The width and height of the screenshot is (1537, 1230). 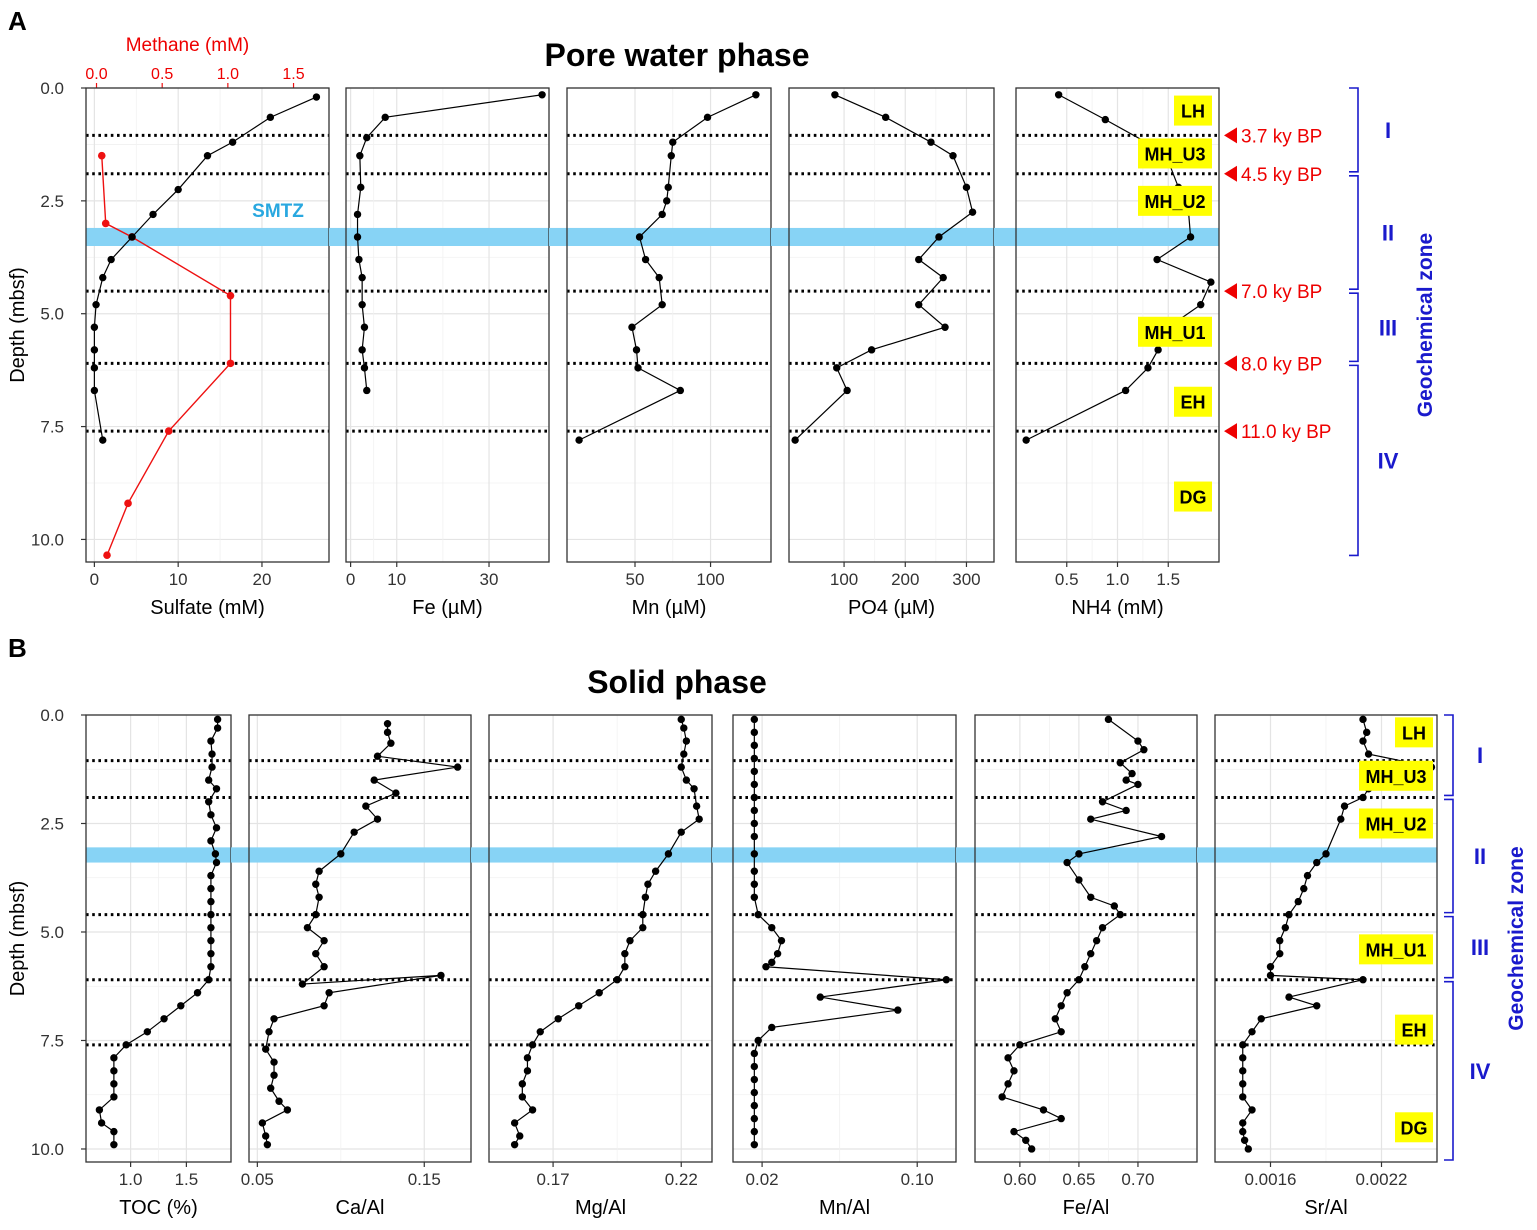 What do you see at coordinates (52, 314) in the screenshot?
I see `y-tick-label: 5.0` at bounding box center [52, 314].